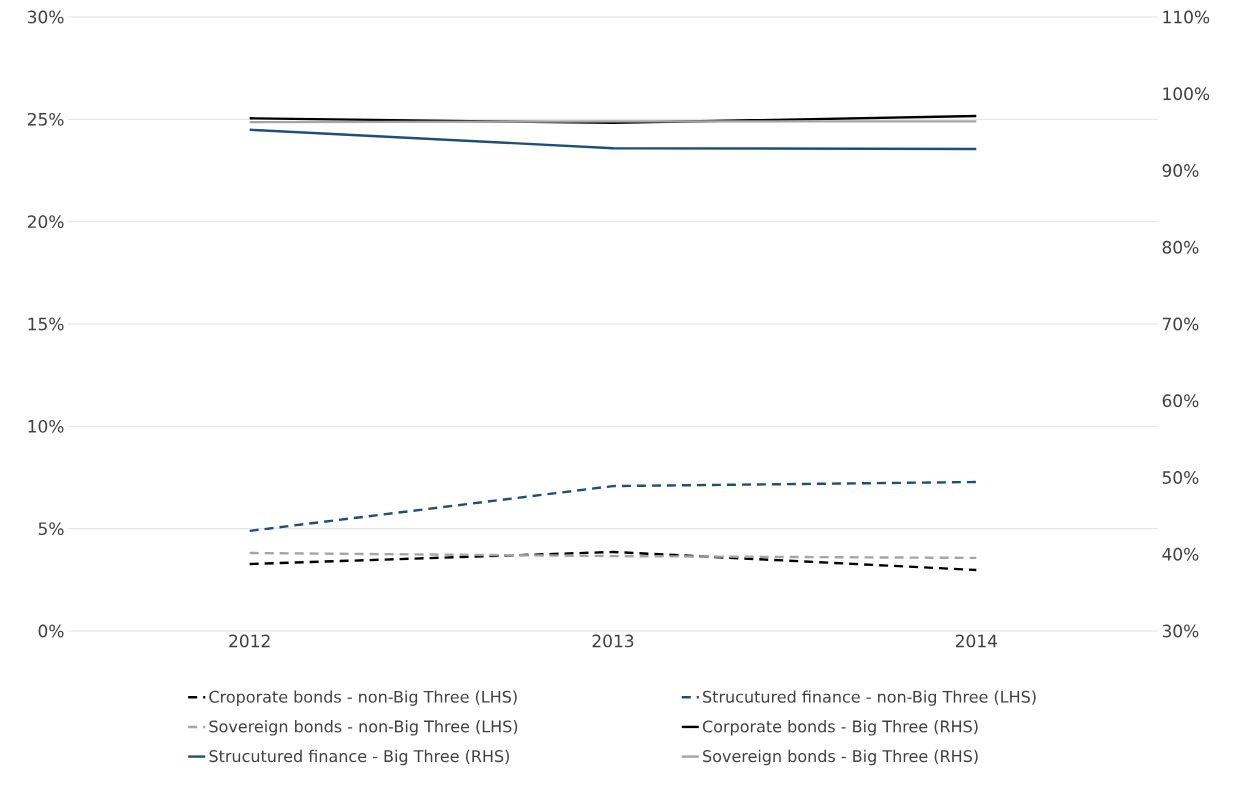 The image size is (1248, 789). I want to click on y-tick-label: 5%, so click(51, 529).